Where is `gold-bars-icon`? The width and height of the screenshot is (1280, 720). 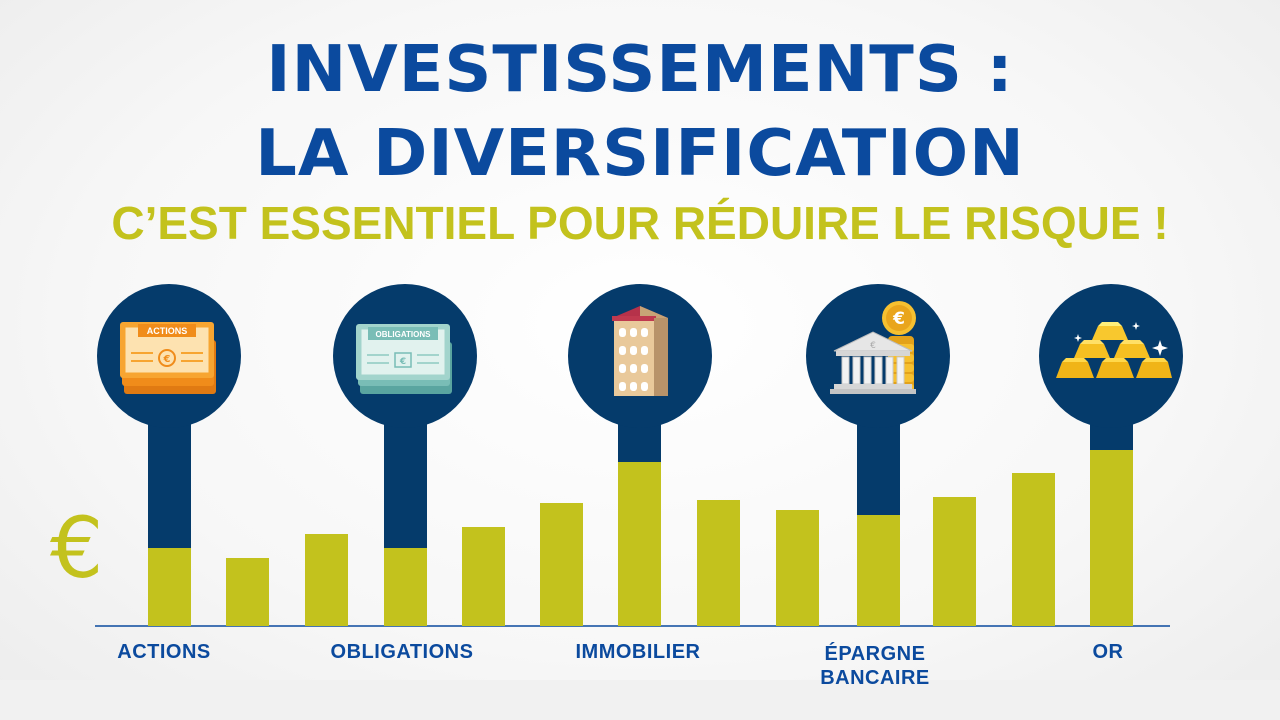
gold-bars-icon is located at coordinates (1114, 350).